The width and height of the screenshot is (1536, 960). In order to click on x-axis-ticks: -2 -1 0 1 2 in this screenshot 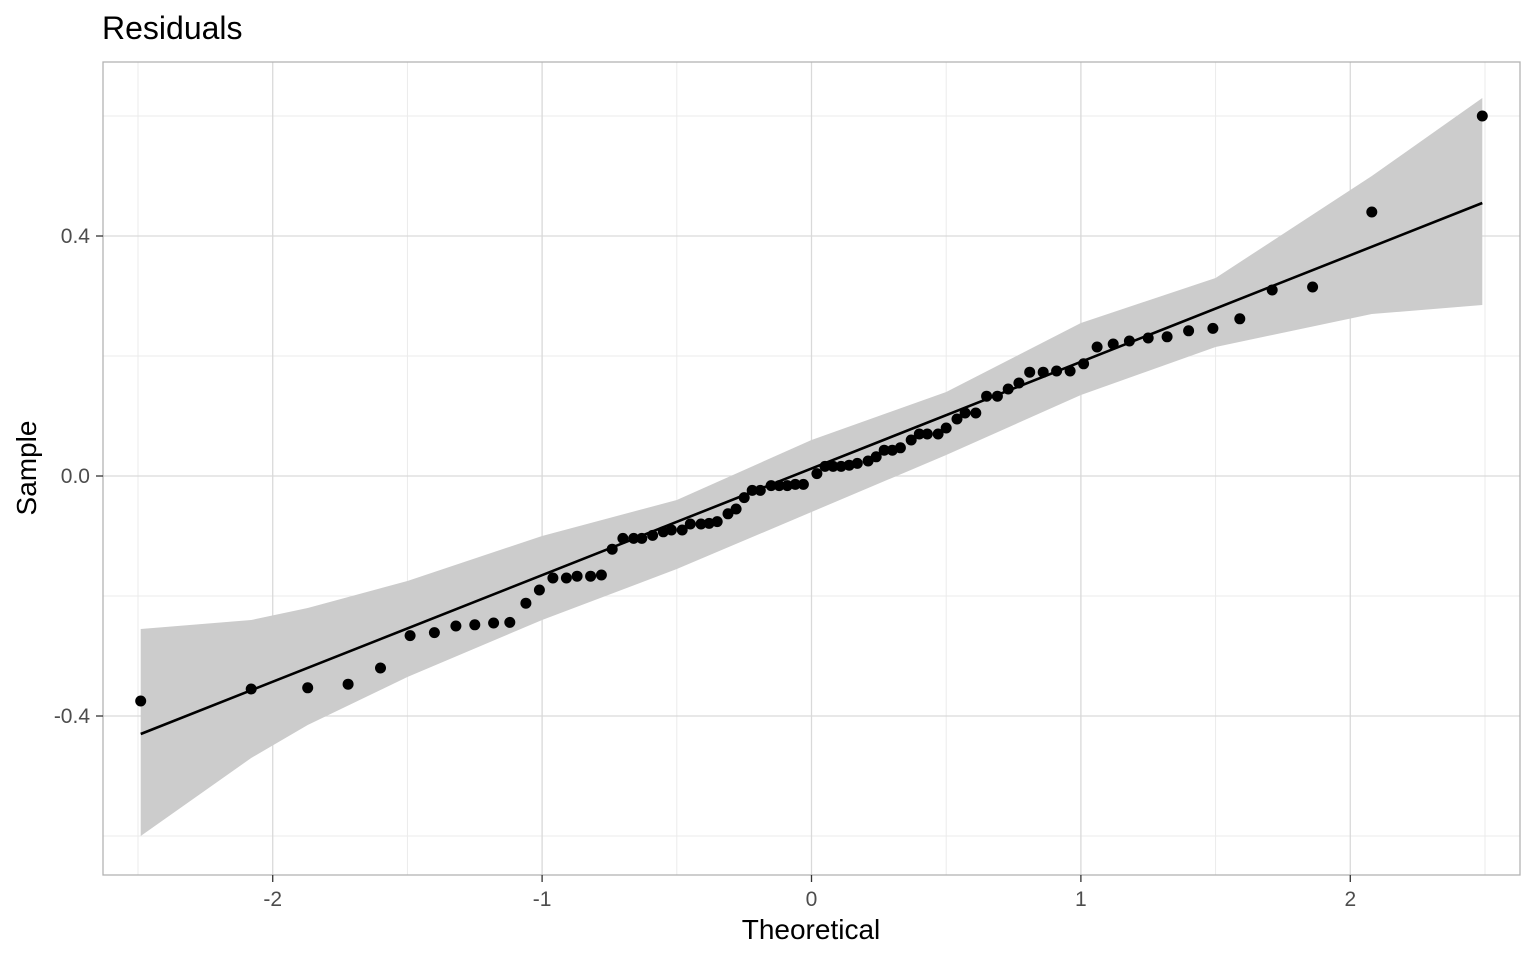, I will do `click(809, 893)`.